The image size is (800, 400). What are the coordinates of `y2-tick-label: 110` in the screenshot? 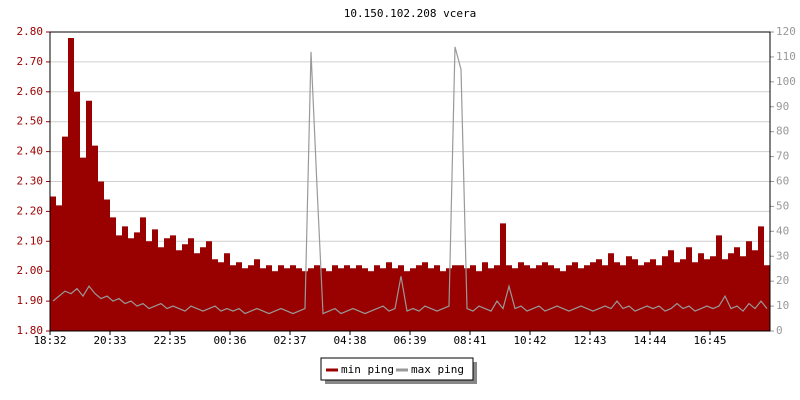 It's located at (786, 56).